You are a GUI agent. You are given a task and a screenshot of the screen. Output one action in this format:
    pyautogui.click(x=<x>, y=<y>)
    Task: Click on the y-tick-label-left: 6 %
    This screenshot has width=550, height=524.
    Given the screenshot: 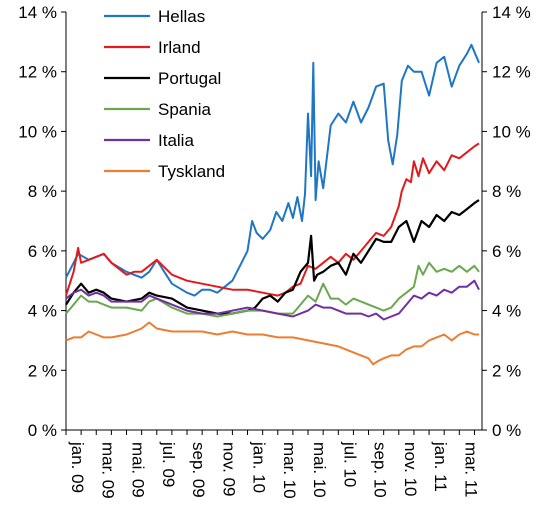 What is the action you would take?
    pyautogui.click(x=42, y=251)
    